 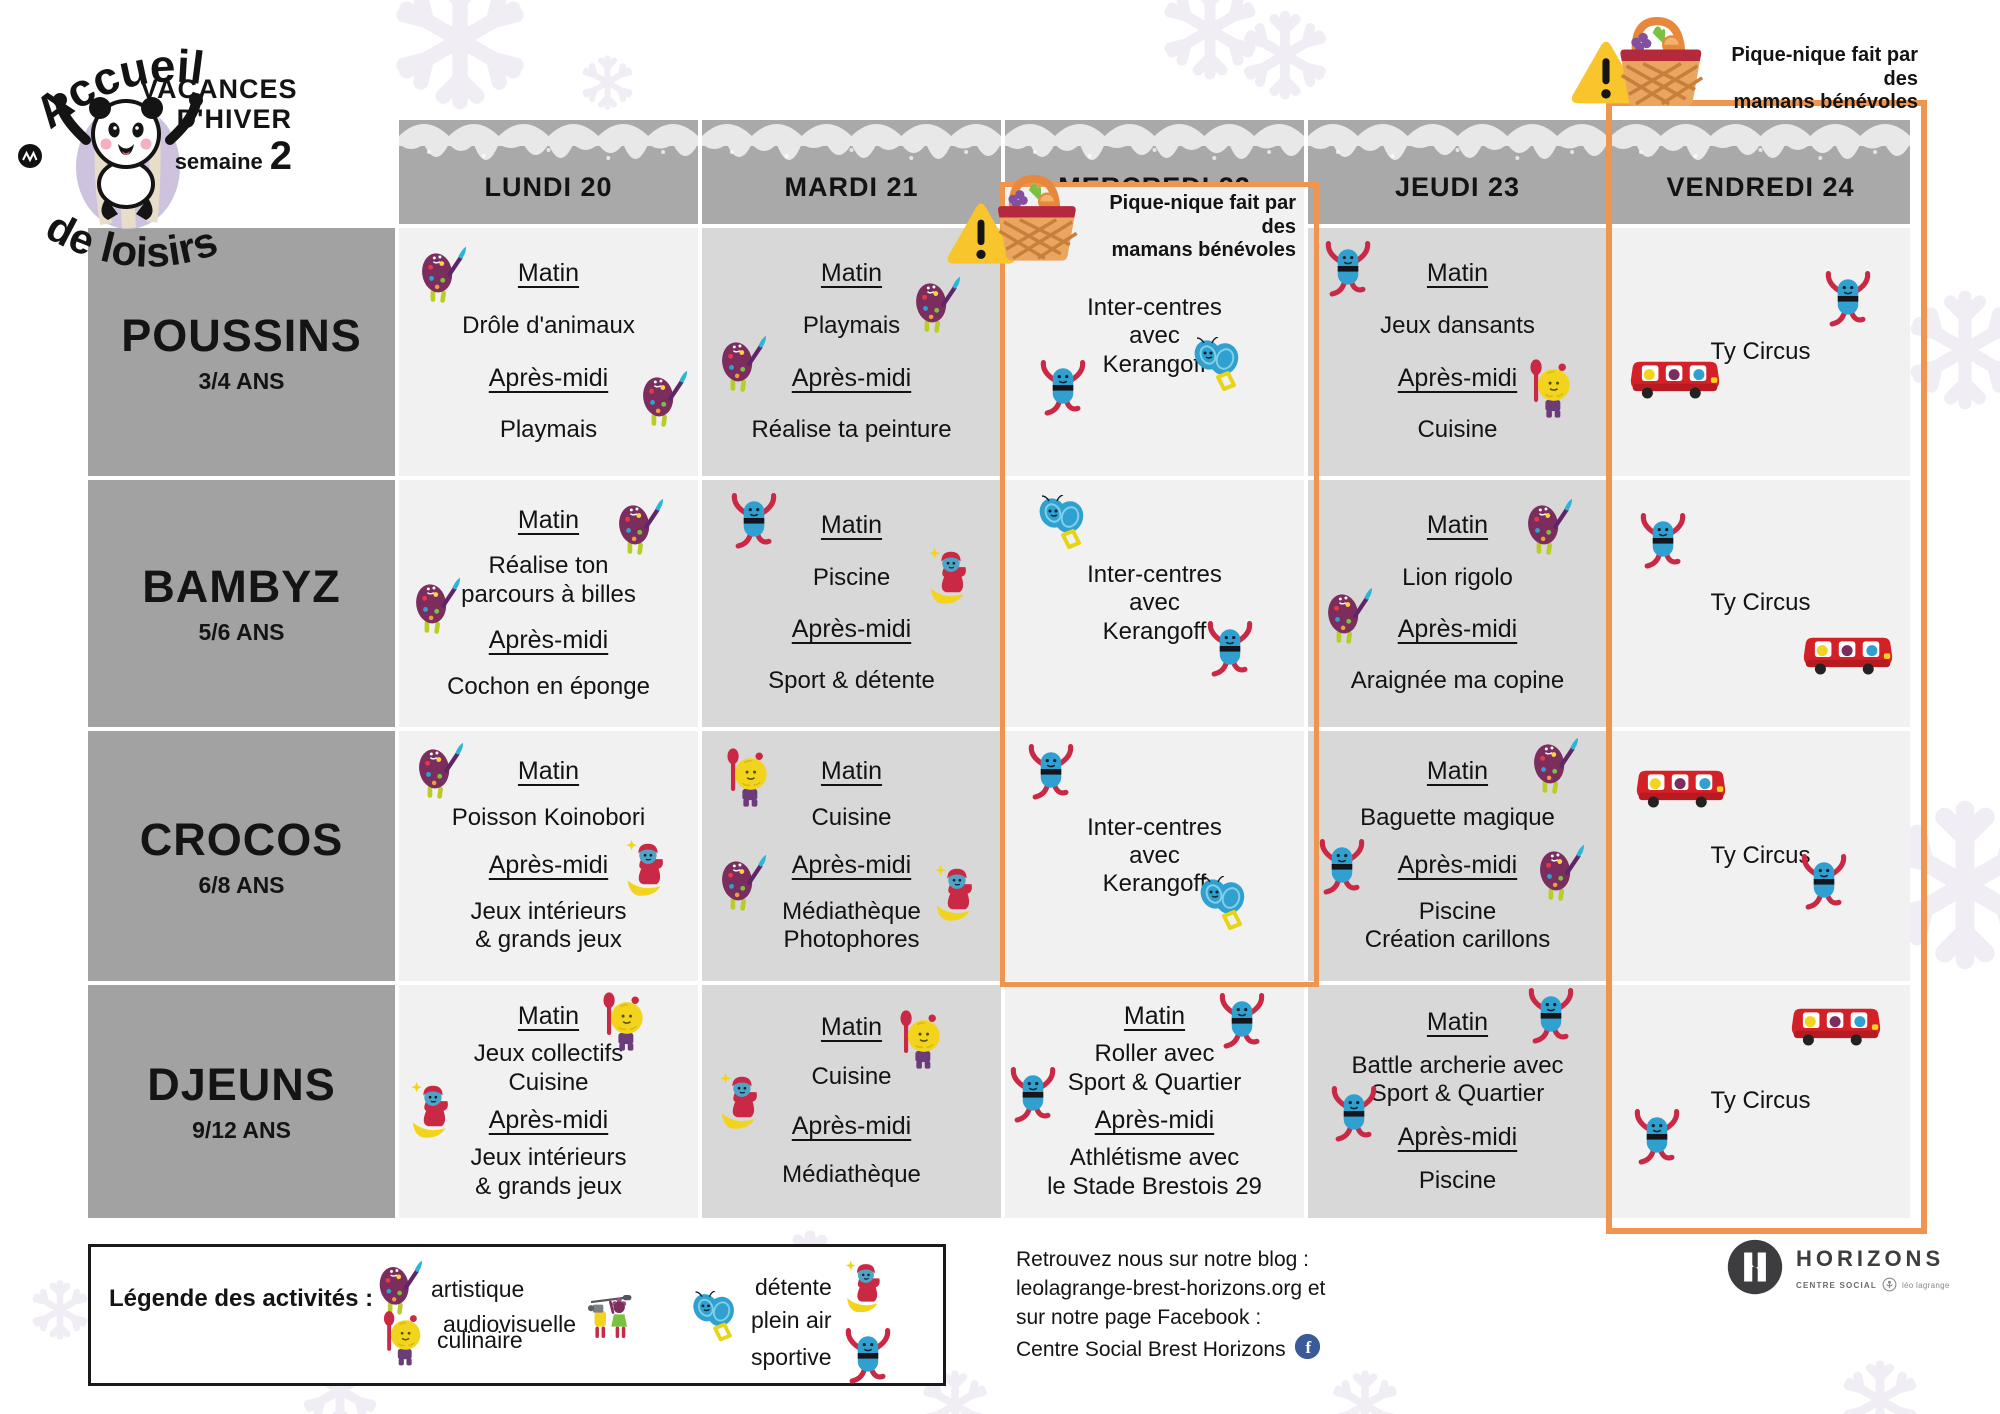 What do you see at coordinates (1457, 926) in the screenshot?
I see `activity: Piscine Création carillons` at bounding box center [1457, 926].